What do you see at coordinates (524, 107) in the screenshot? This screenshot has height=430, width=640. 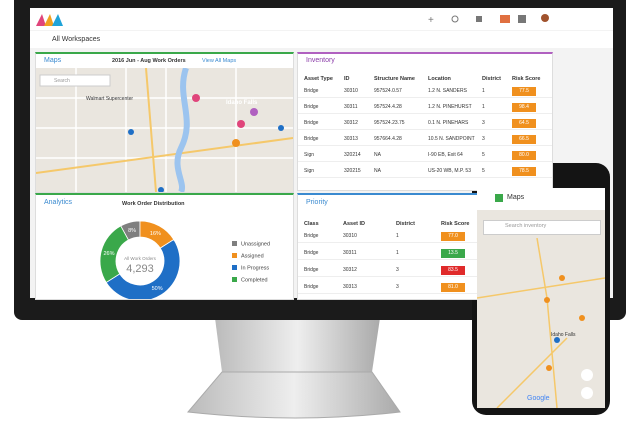 I see `risk-score: 98.4` at bounding box center [524, 107].